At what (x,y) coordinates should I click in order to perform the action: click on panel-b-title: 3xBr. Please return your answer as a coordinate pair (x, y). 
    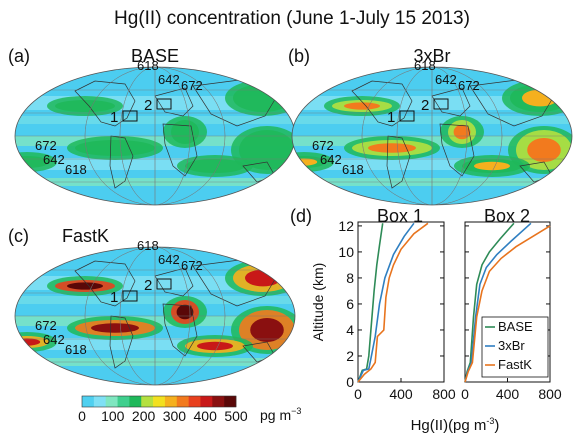
    Looking at the image, I should click on (431, 56).